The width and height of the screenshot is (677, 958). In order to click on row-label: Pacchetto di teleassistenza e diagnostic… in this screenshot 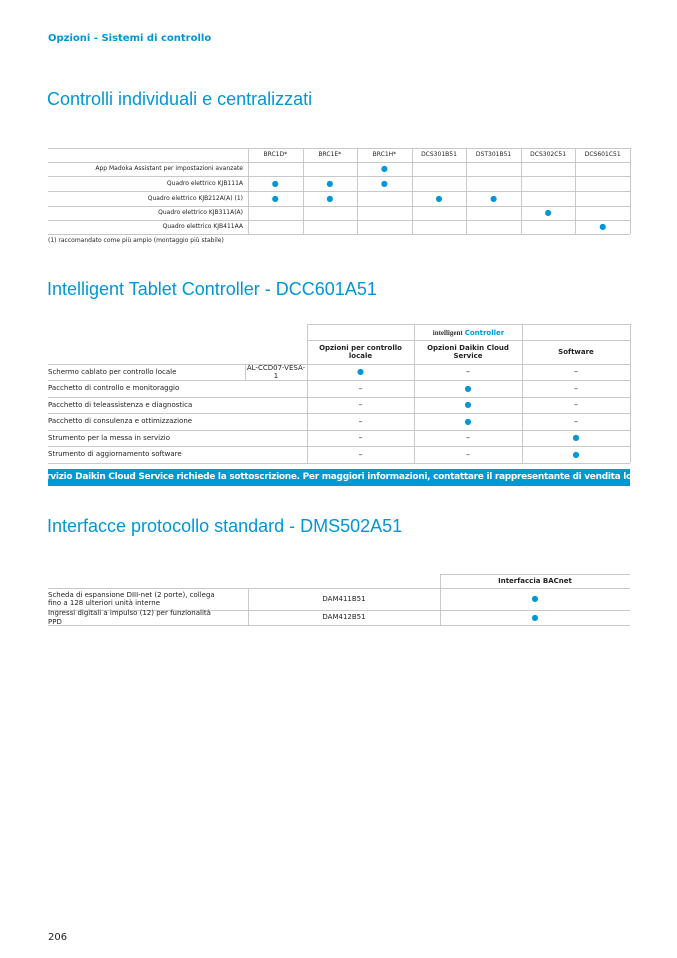, I will do `click(120, 404)`.